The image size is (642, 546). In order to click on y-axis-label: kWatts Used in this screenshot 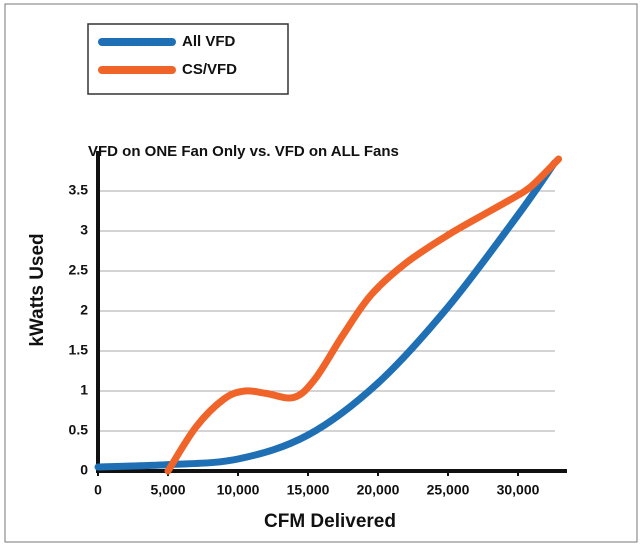, I will do `click(37, 289)`.